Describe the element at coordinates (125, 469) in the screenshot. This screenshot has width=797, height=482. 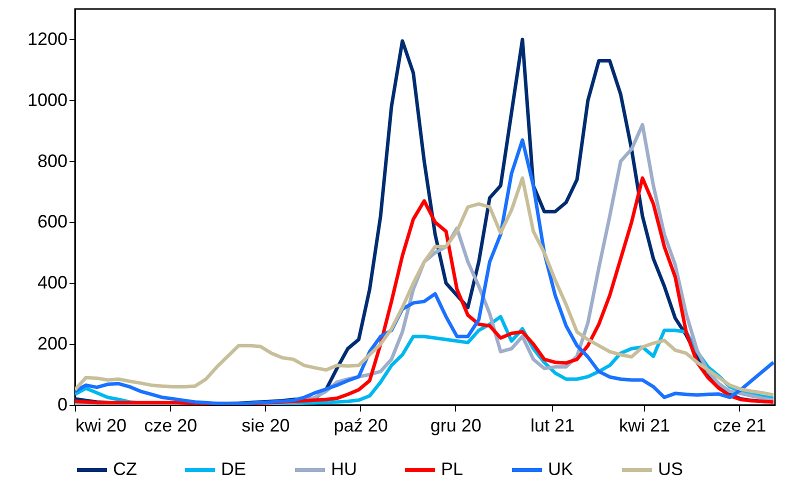
I see `legend-label: CZ` at that location.